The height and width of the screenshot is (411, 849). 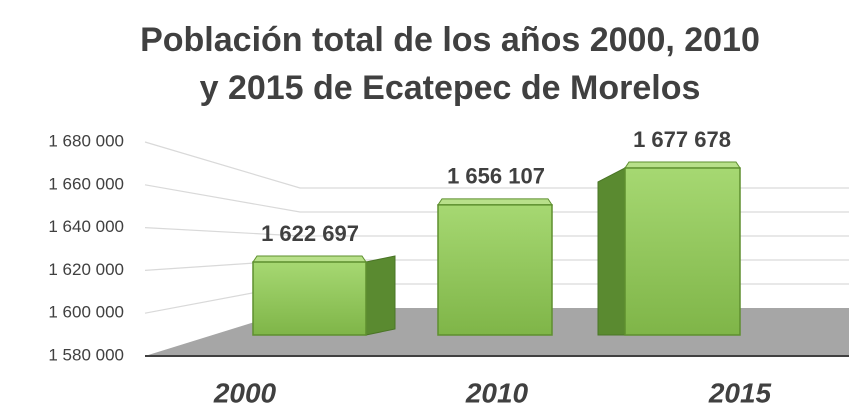 What do you see at coordinates (86, 183) in the screenshot?
I see `y-tick-label: 1 660 000` at bounding box center [86, 183].